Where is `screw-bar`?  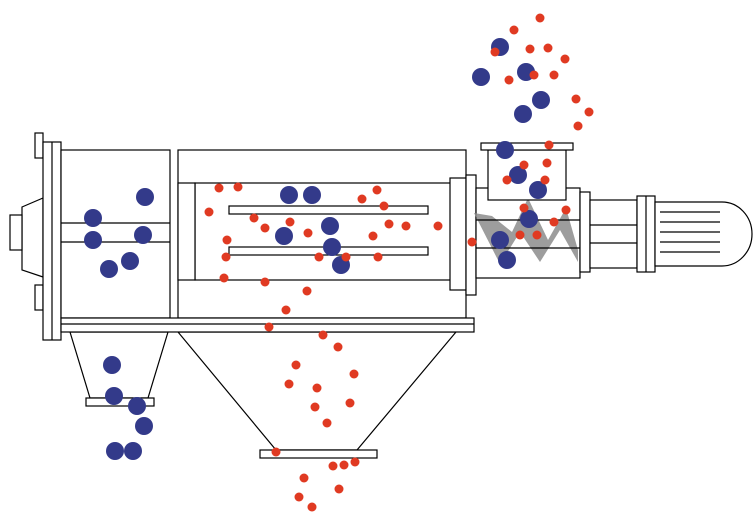
screw-bar is located at coordinates (328, 210).